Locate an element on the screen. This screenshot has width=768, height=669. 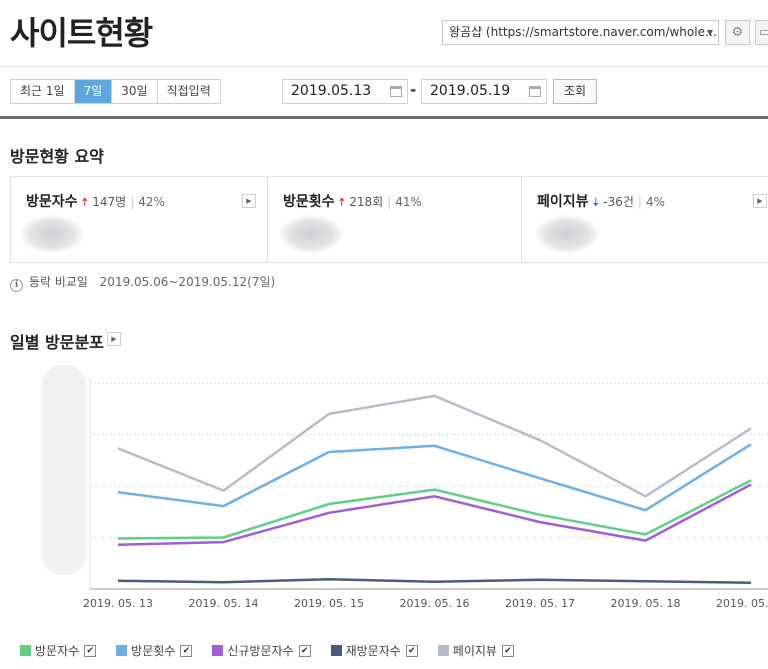
legend-label: 방문자수 is located at coordinates (57, 651).